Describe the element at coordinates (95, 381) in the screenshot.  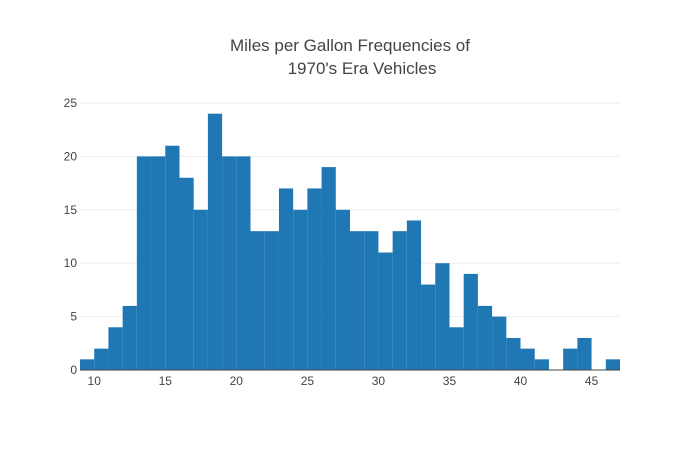
I see `x-tick-label: 10` at that location.